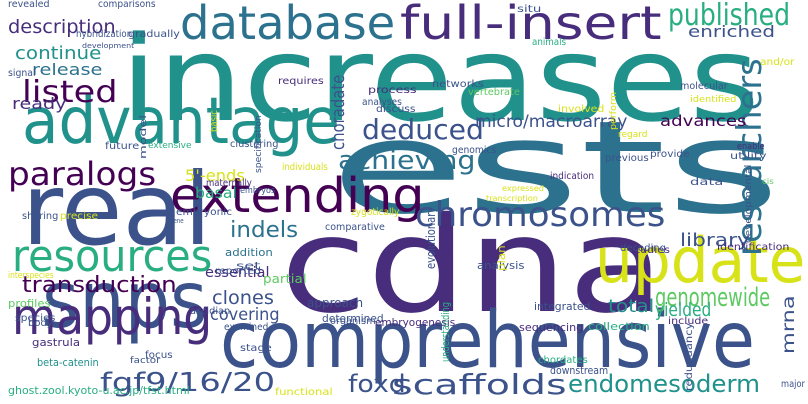 This screenshot has height=404, width=808. Describe the element at coordinates (715, 240) in the screenshot. I see `cloud-word: library` at that location.